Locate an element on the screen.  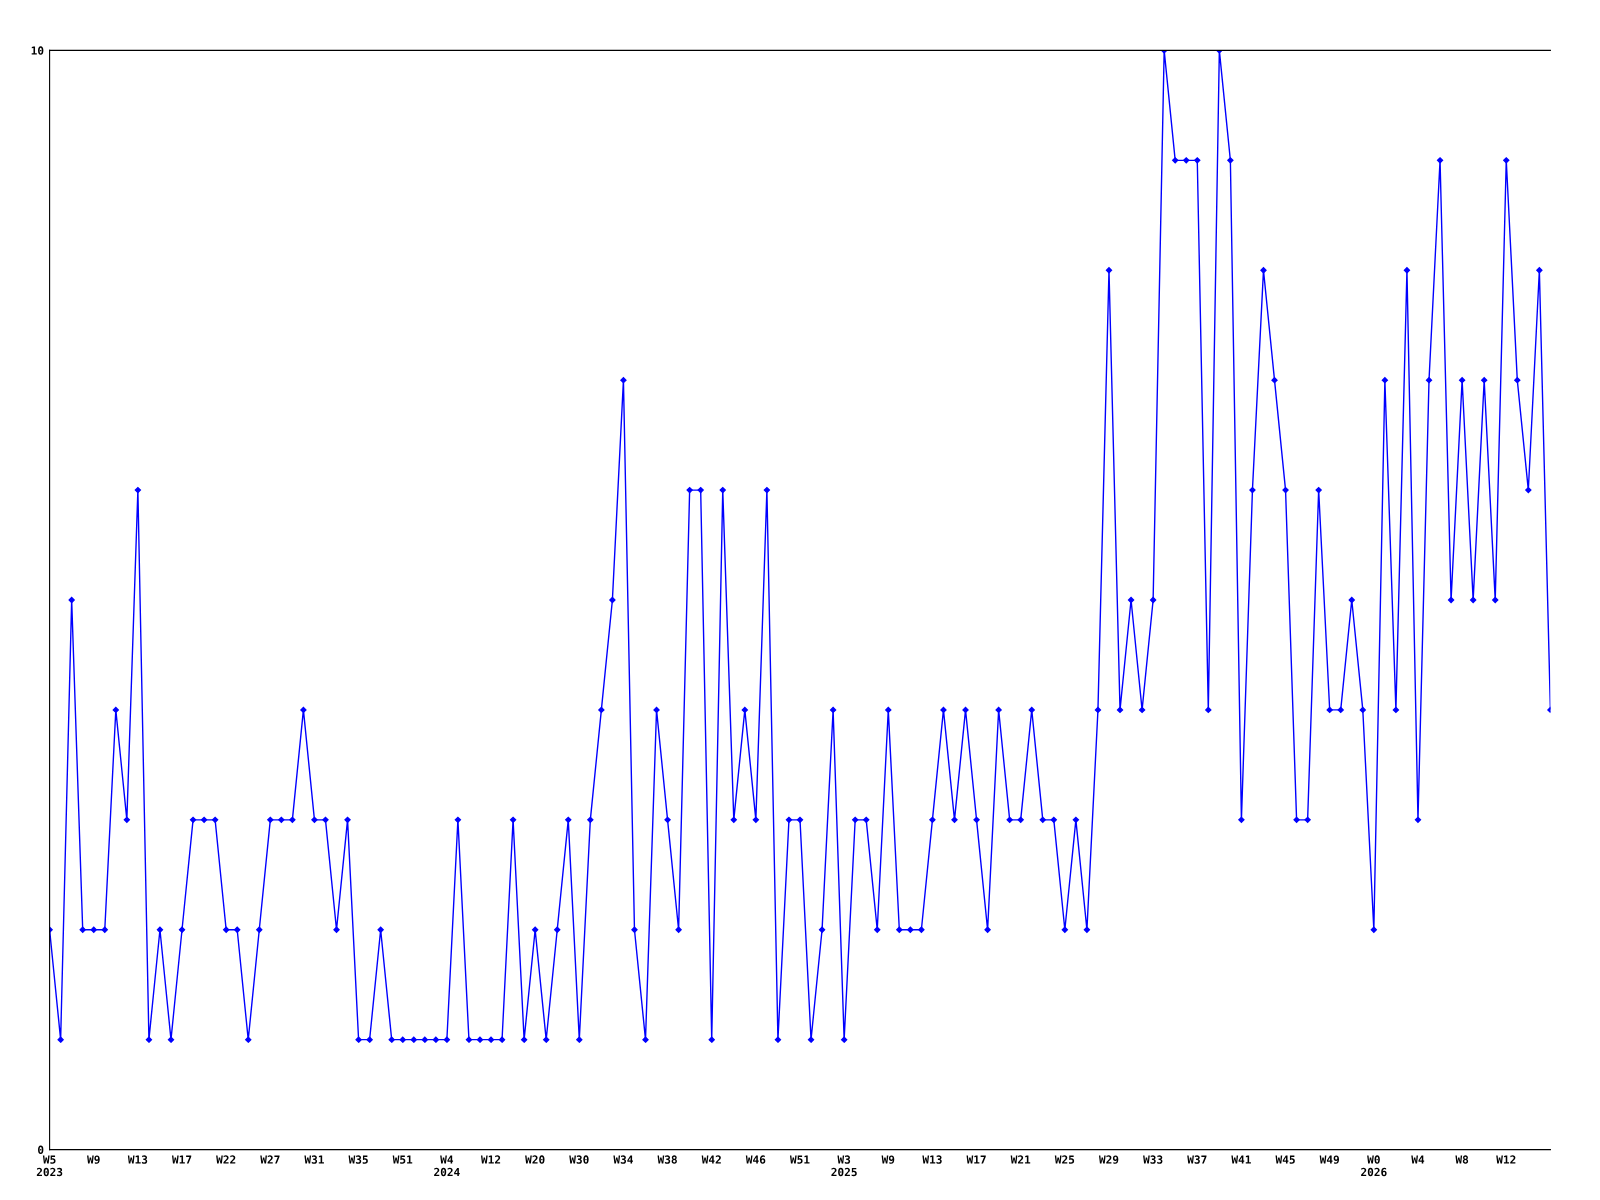
x-tick-label: W22 is located at coordinates (226, 1159).